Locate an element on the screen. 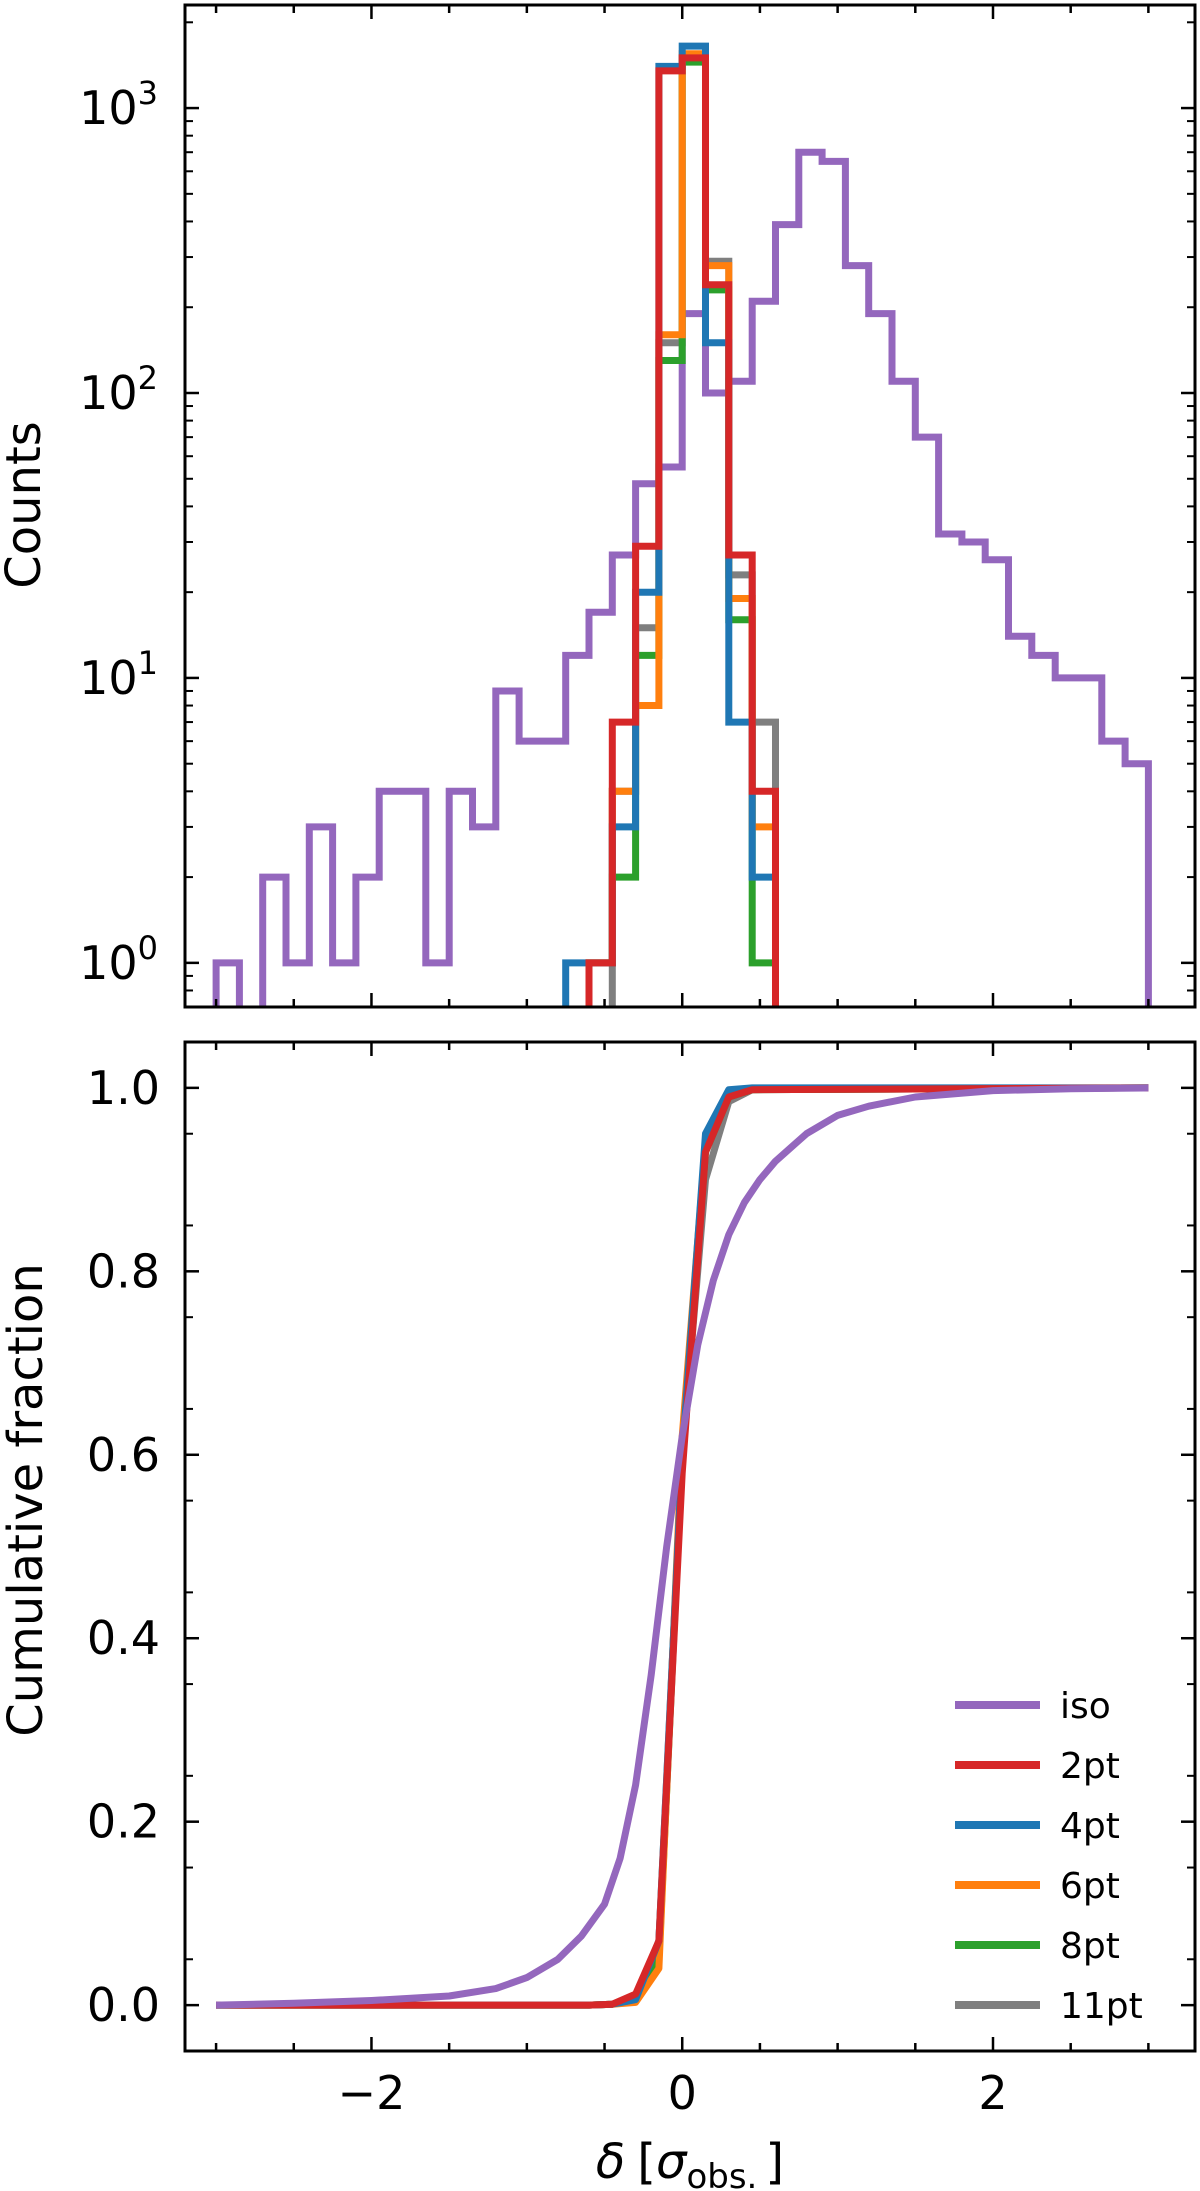 This screenshot has height=2191, width=1200. top-y-tick-label: 10¹ is located at coordinates (118, 674).